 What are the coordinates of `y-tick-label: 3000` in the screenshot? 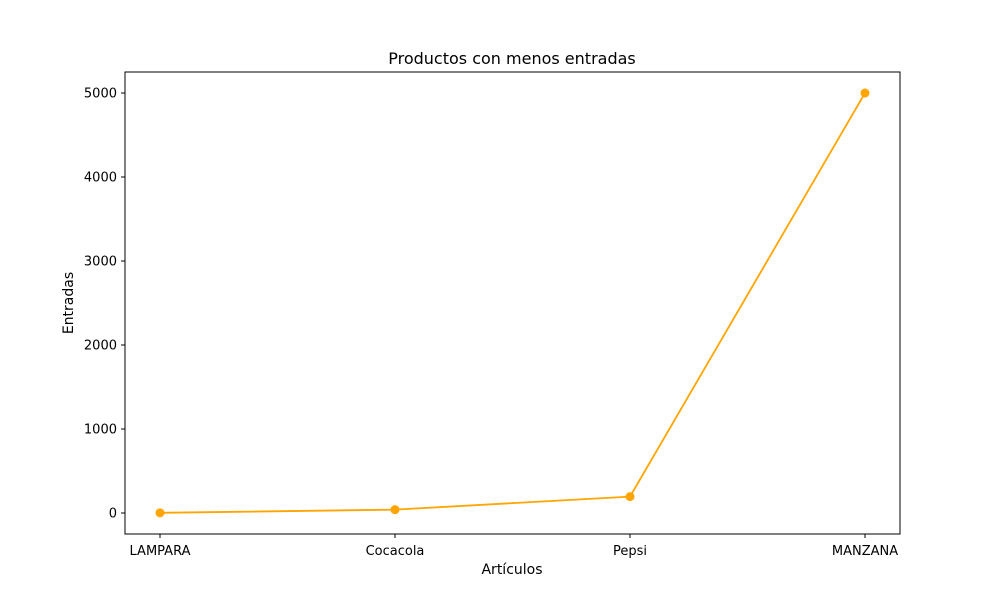 It's located at (100, 262).